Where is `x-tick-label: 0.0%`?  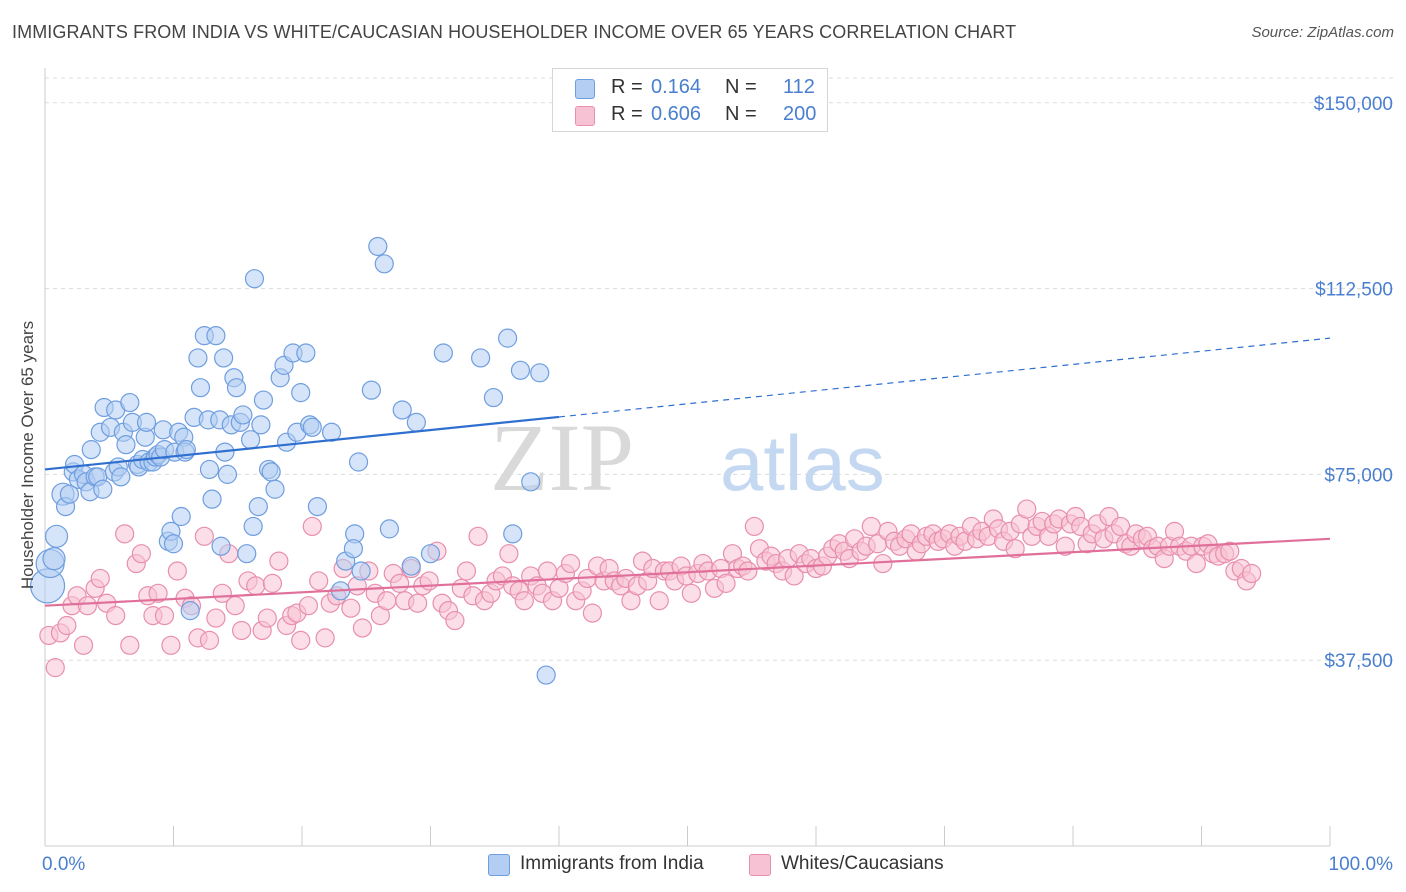
x-tick-label: 0.0% is located at coordinates (63, 864).